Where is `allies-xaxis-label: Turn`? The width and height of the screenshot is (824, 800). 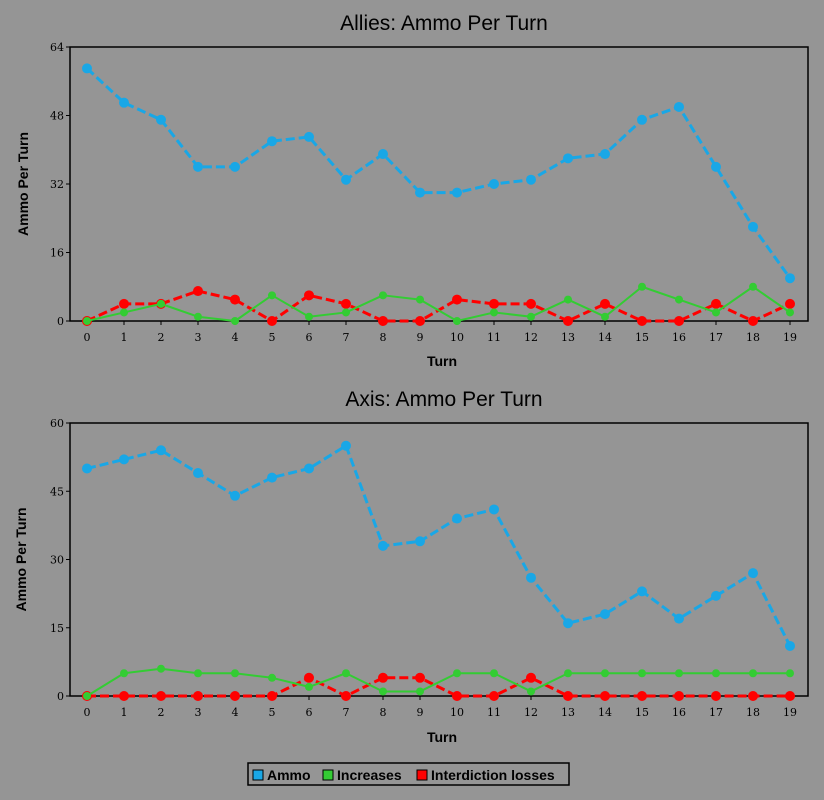 allies-xaxis-label: Turn is located at coordinates (442, 361).